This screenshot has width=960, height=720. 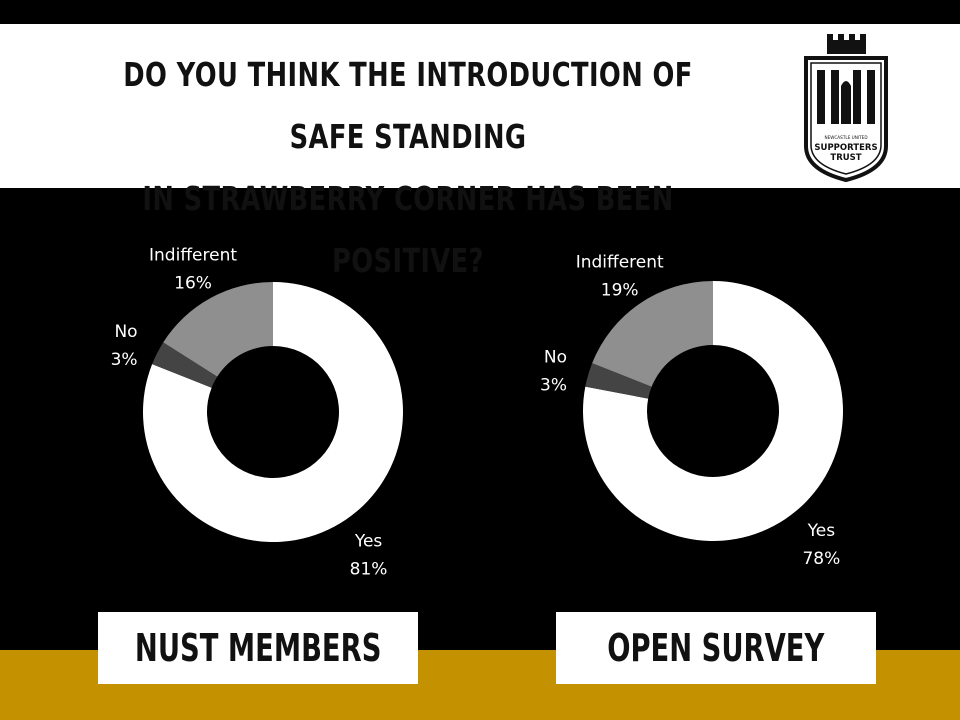 I want to click on title-line-2: IN STRAWBERRY CORNER HAS BEEN POSITIVE?, so click(x=408, y=229).